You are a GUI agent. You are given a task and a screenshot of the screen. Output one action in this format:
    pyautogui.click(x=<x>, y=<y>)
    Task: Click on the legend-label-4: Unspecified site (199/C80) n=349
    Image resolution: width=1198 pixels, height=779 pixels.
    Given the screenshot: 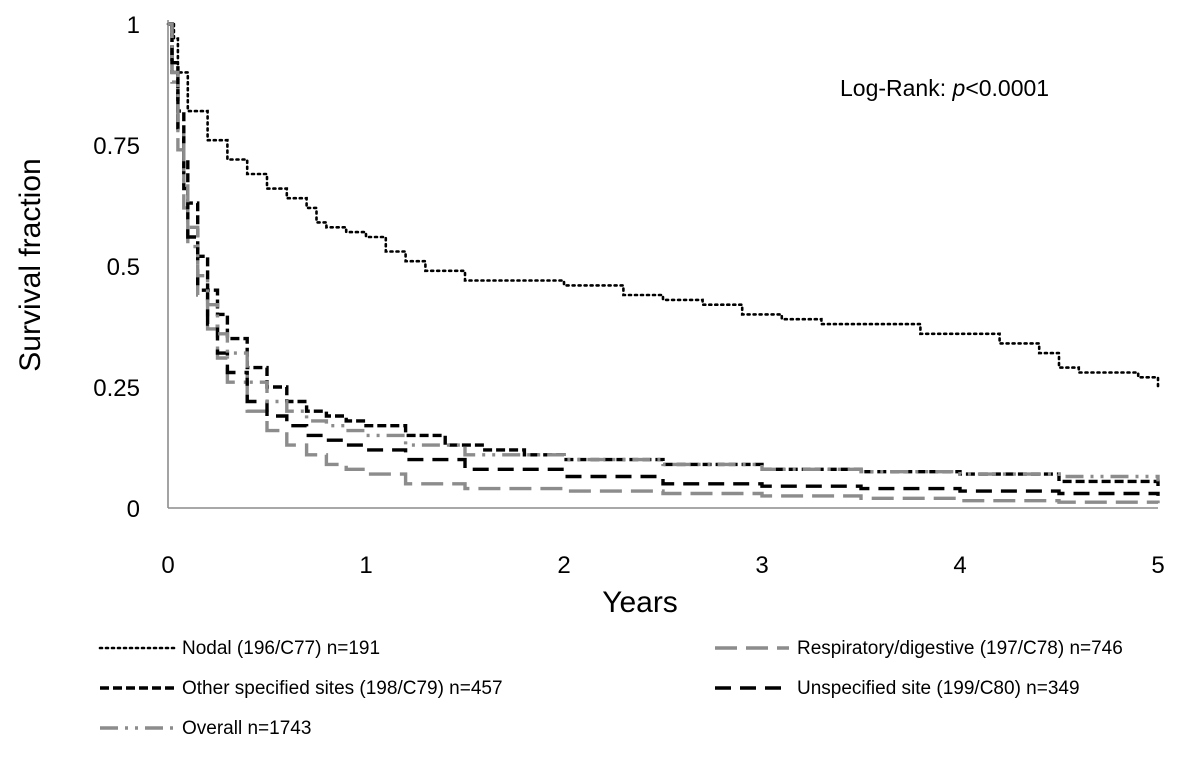 What is the action you would take?
    pyautogui.click(x=938, y=688)
    